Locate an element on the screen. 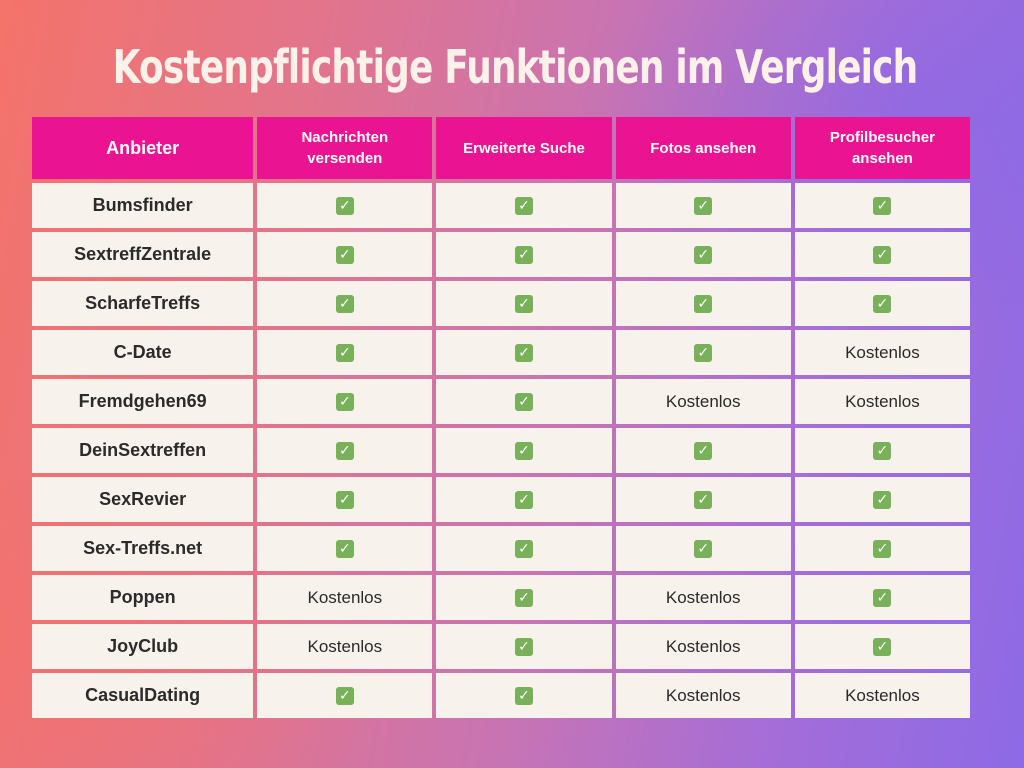  provider-name: Fremdgehen69 is located at coordinates (143, 401).